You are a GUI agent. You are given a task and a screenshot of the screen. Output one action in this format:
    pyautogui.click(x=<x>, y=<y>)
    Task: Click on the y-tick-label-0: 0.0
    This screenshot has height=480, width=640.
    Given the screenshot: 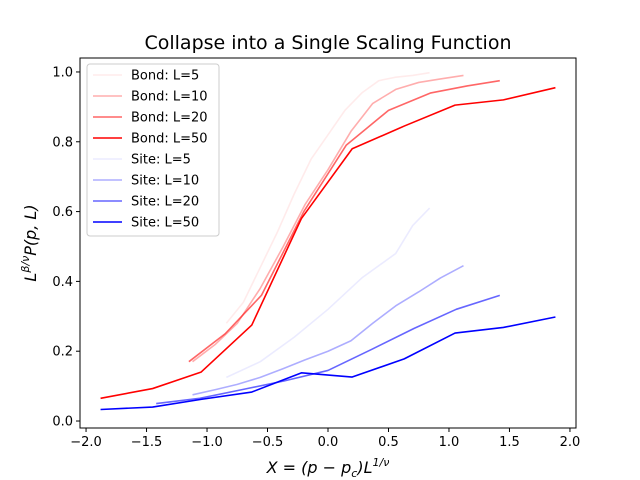 What is the action you would take?
    pyautogui.click(x=62, y=422)
    